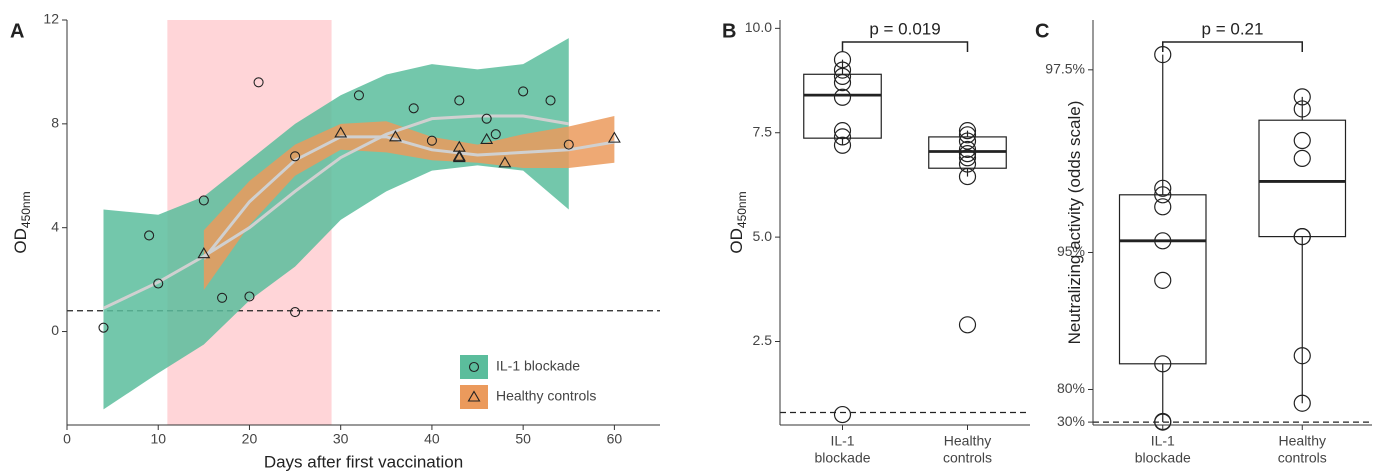 This screenshot has height=474, width=1373. What do you see at coordinates (763, 131) in the screenshot?
I see `y-tick-label: 7.5` at bounding box center [763, 131].